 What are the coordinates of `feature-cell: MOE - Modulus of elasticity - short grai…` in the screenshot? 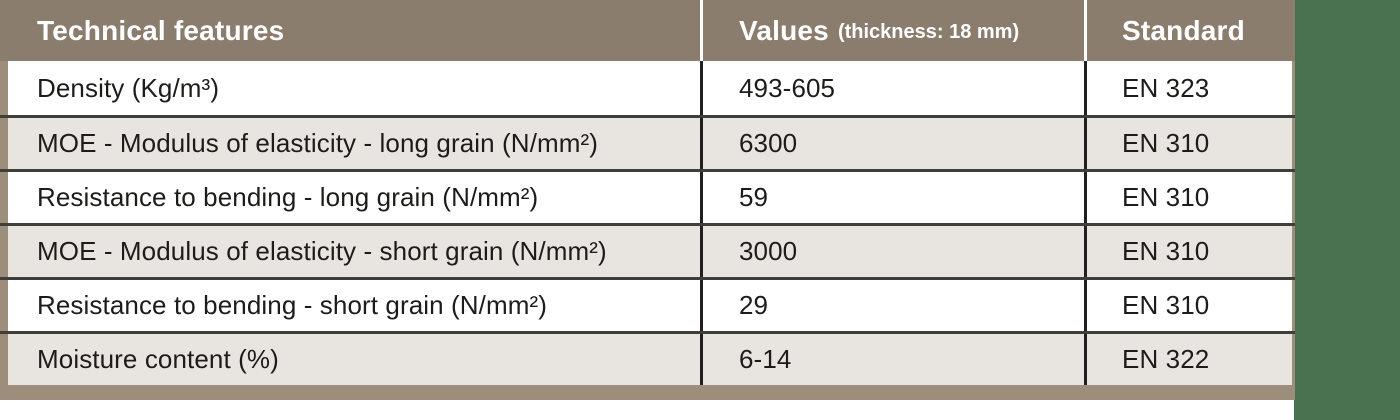 It's located at (354, 251).